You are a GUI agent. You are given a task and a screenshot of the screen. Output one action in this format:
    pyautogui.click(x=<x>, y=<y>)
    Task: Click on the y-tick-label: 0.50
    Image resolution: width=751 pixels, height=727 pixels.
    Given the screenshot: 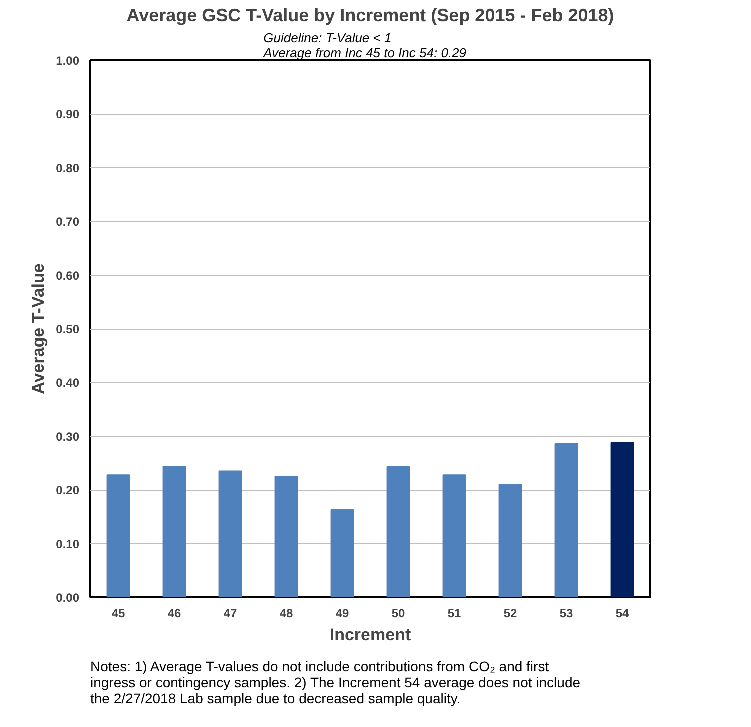 What is the action you would take?
    pyautogui.click(x=68, y=329)
    